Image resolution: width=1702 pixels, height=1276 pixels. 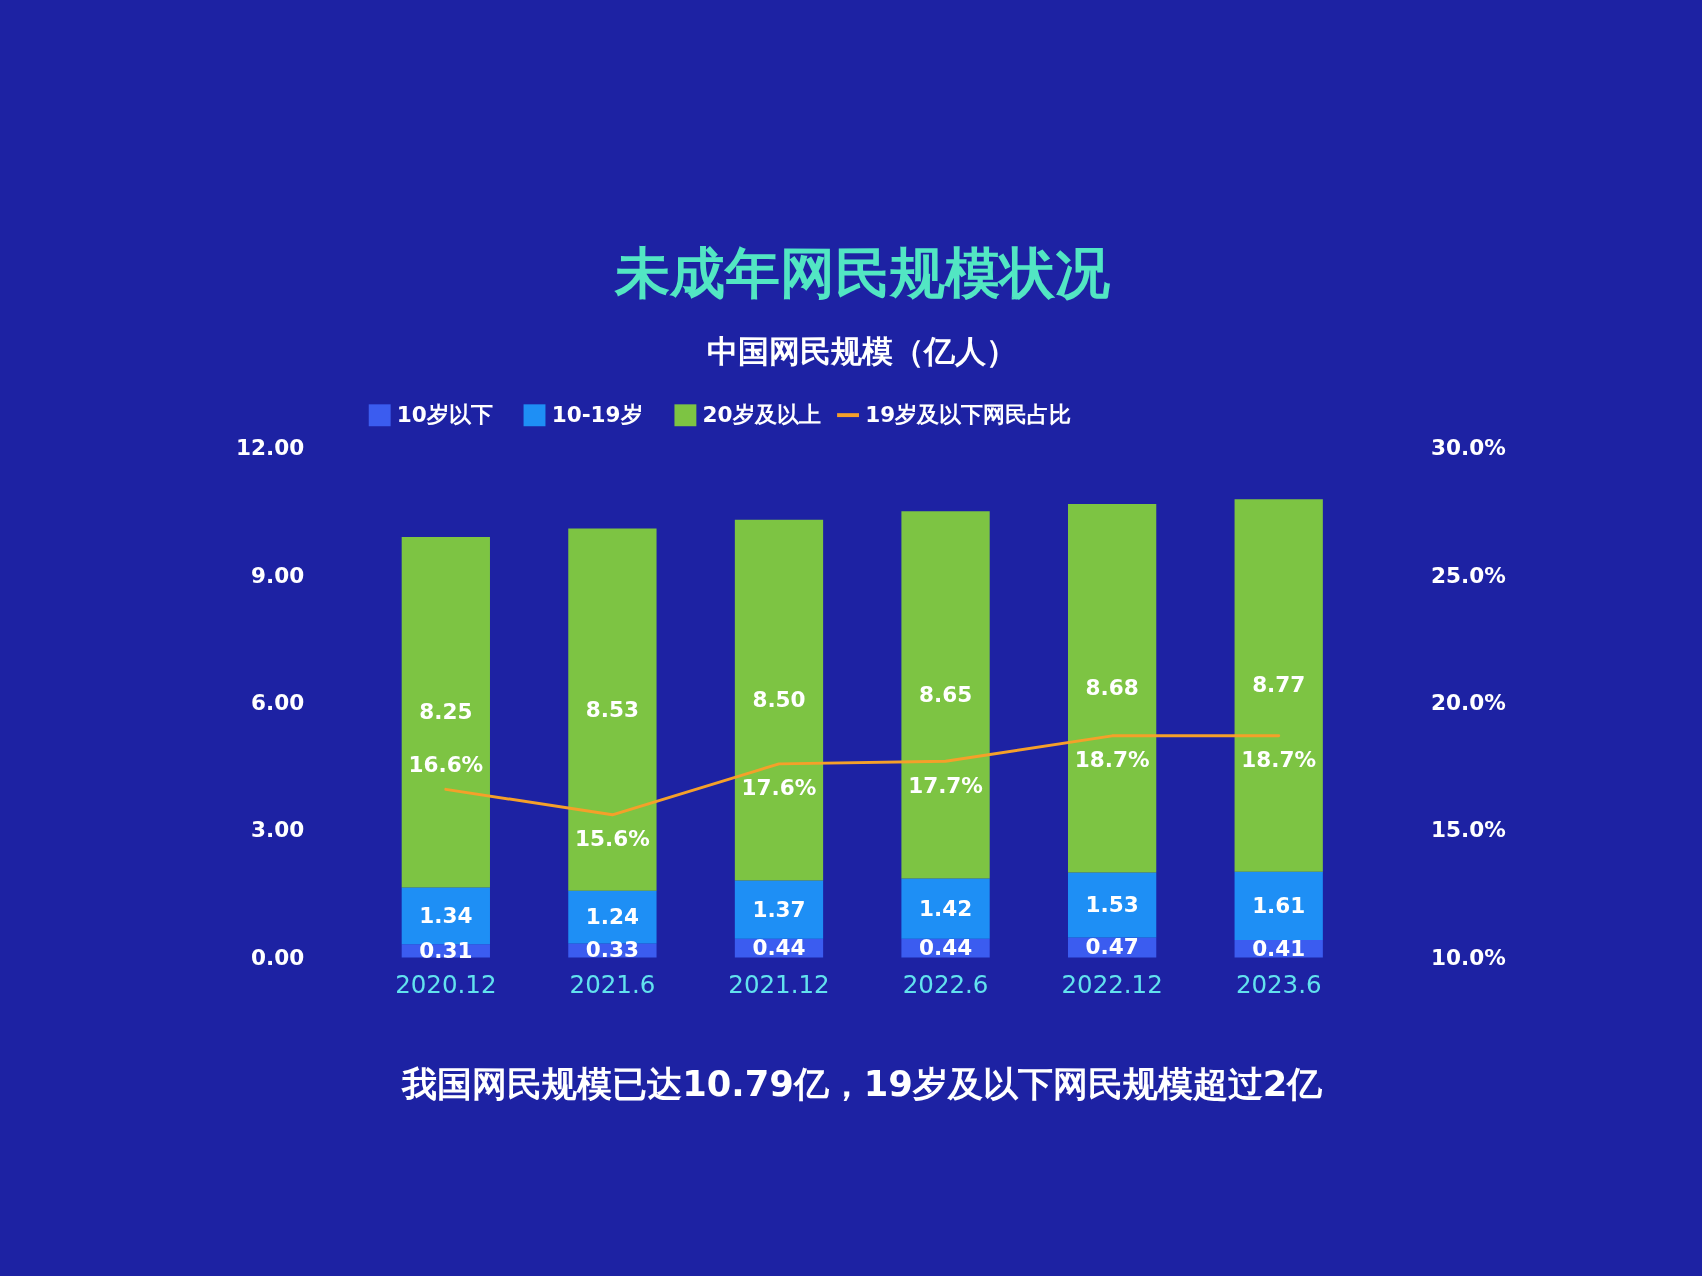 I want to click on data-label: 16.6%, so click(x=446, y=764).